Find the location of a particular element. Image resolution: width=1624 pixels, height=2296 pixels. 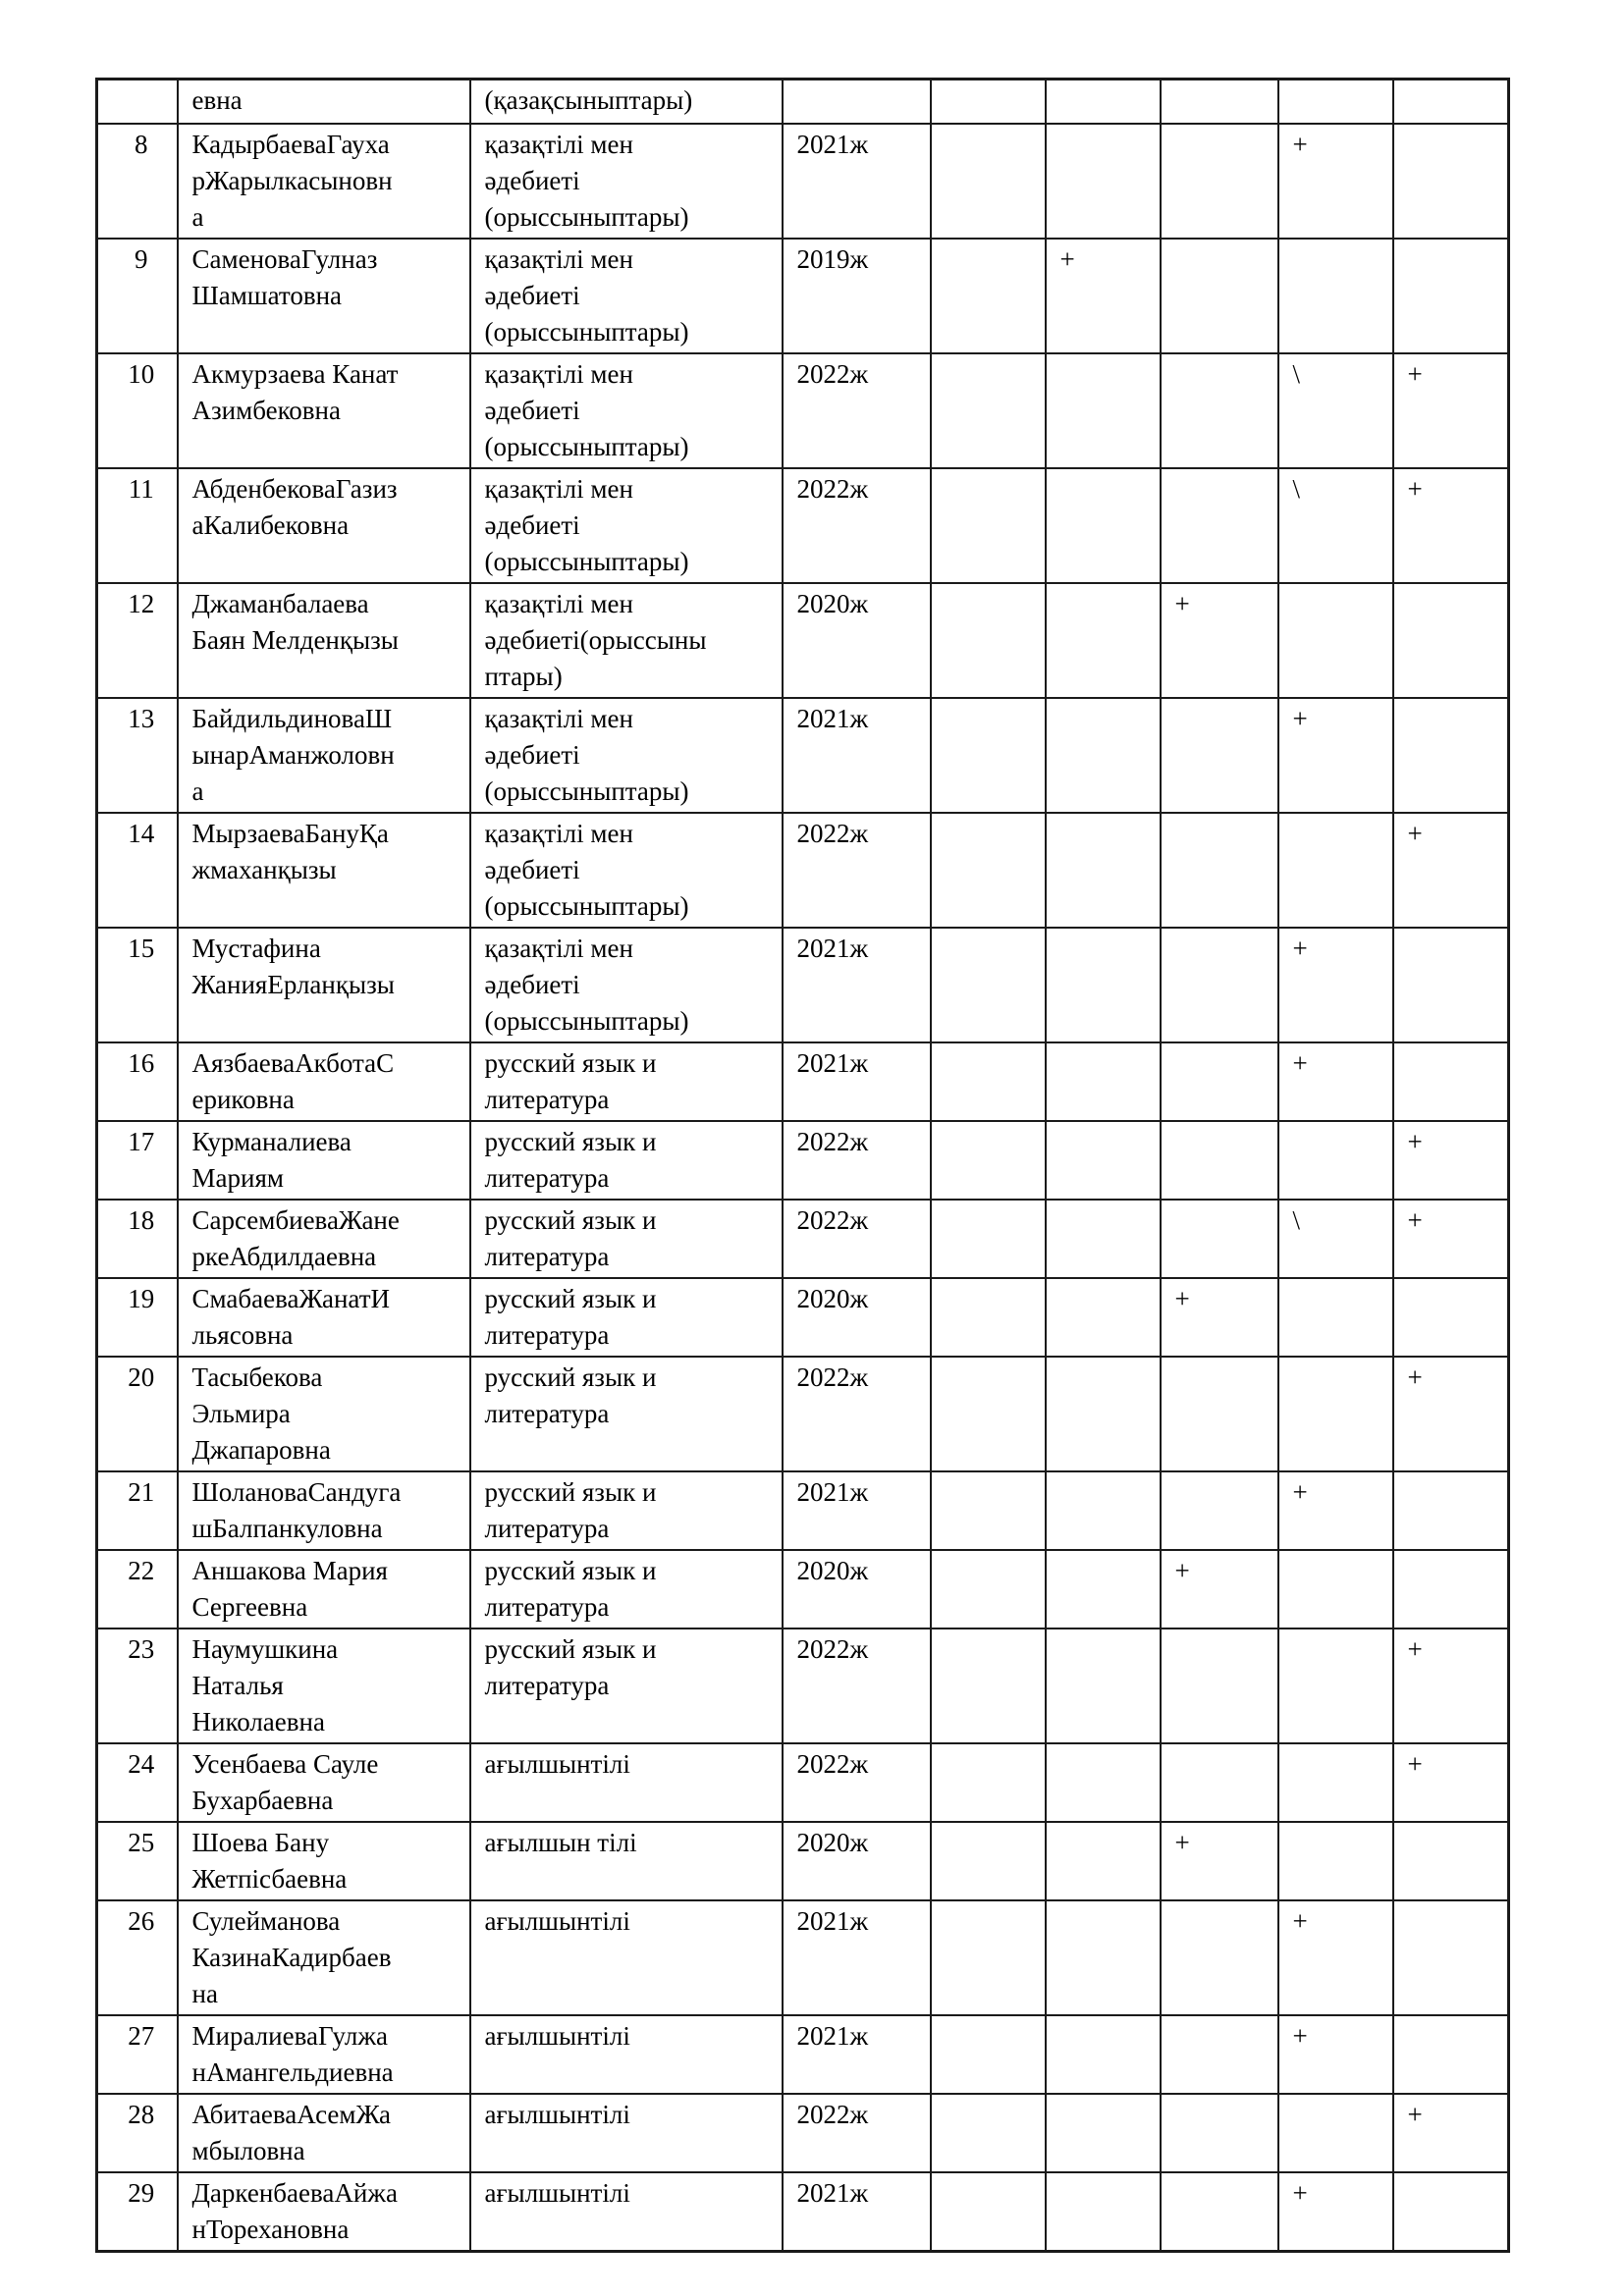

teacher-name-cell: АязбаеваАкботаС ериковна is located at coordinates (323, 1081).